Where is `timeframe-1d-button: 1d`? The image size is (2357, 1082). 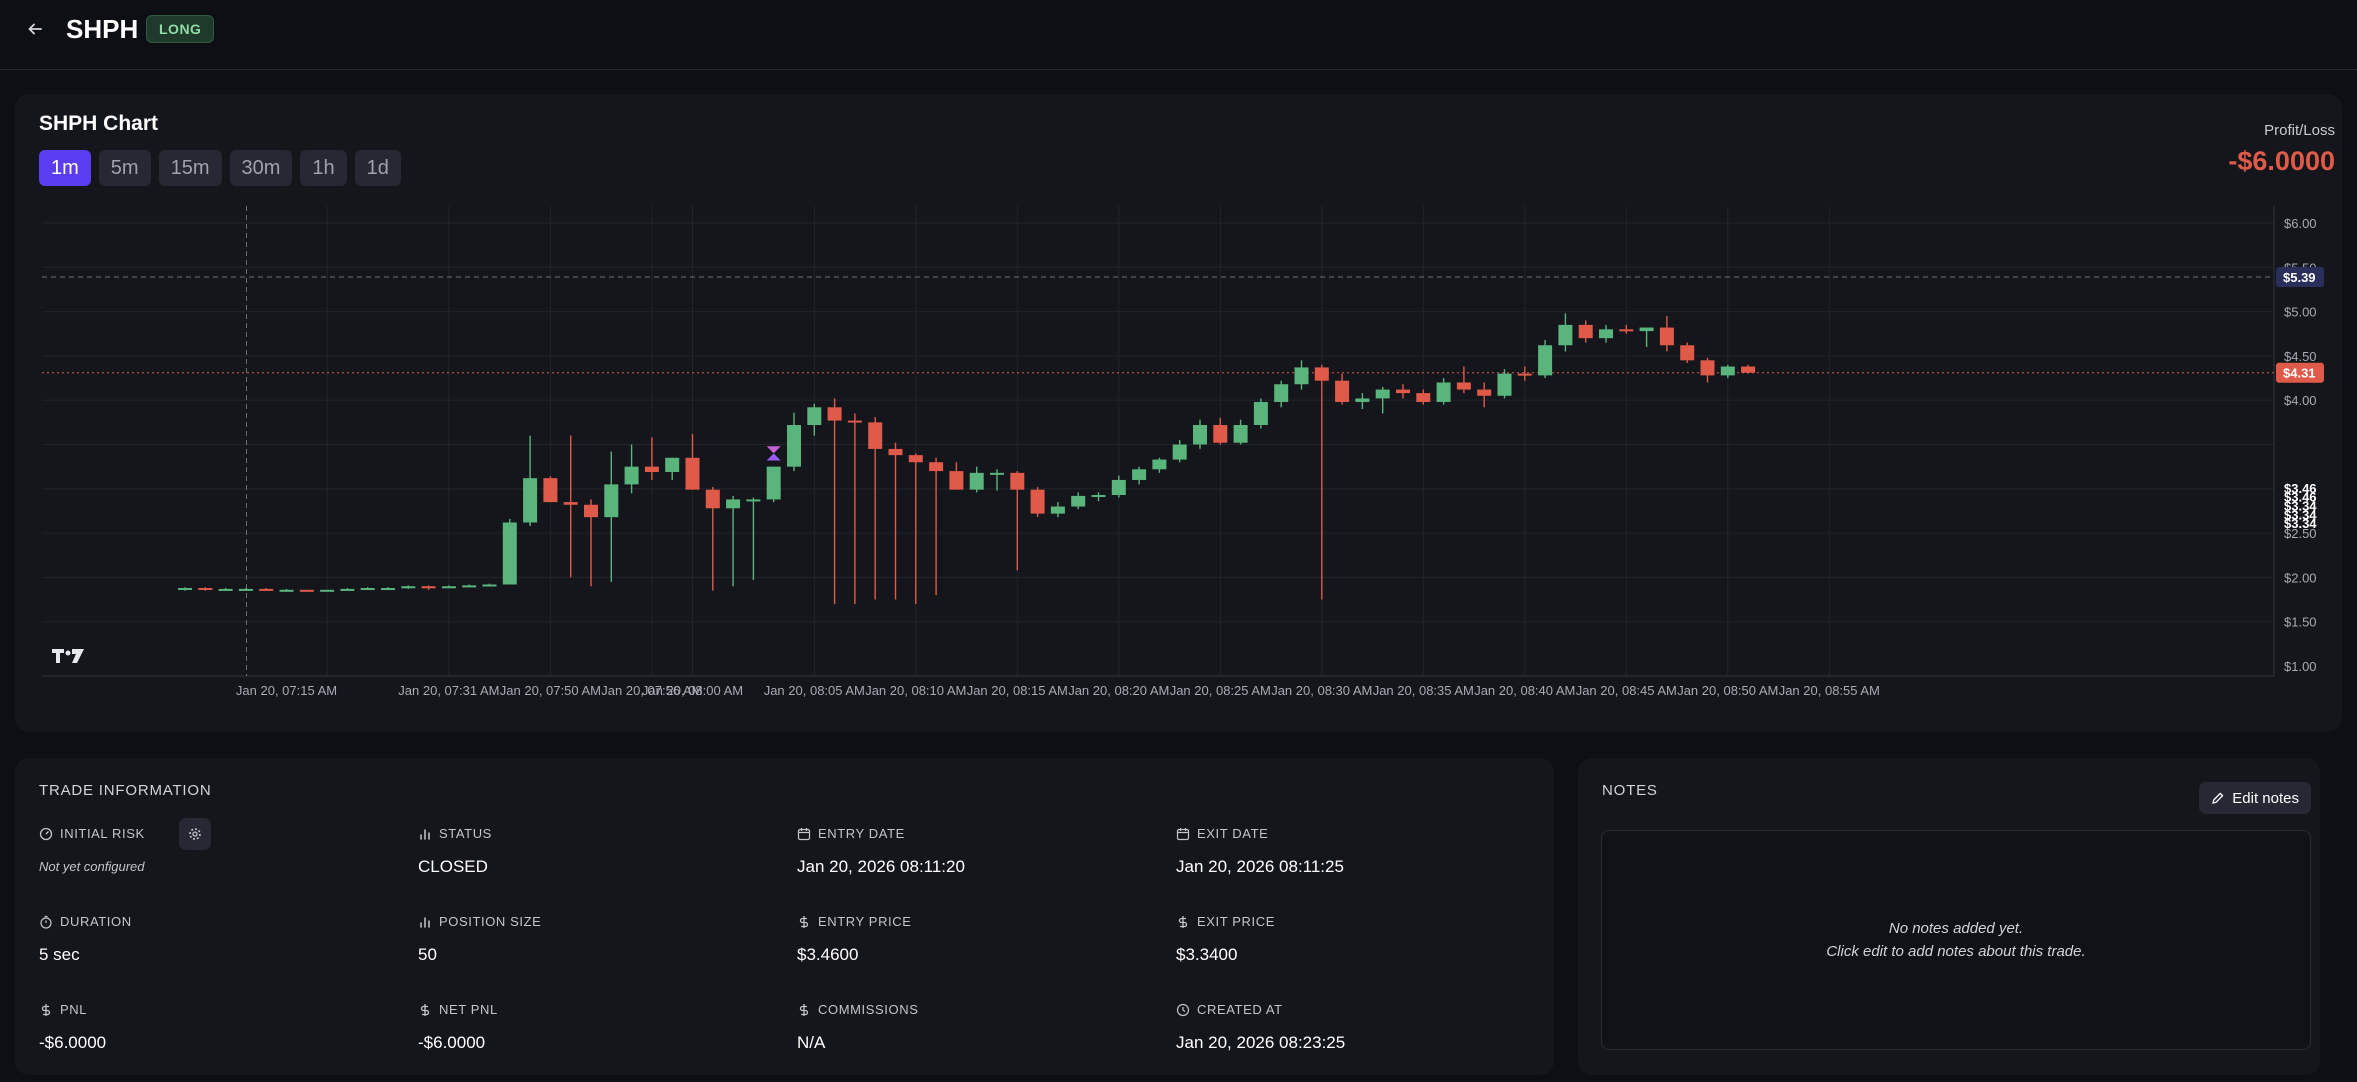
timeframe-1d-button: 1d is located at coordinates (377, 168).